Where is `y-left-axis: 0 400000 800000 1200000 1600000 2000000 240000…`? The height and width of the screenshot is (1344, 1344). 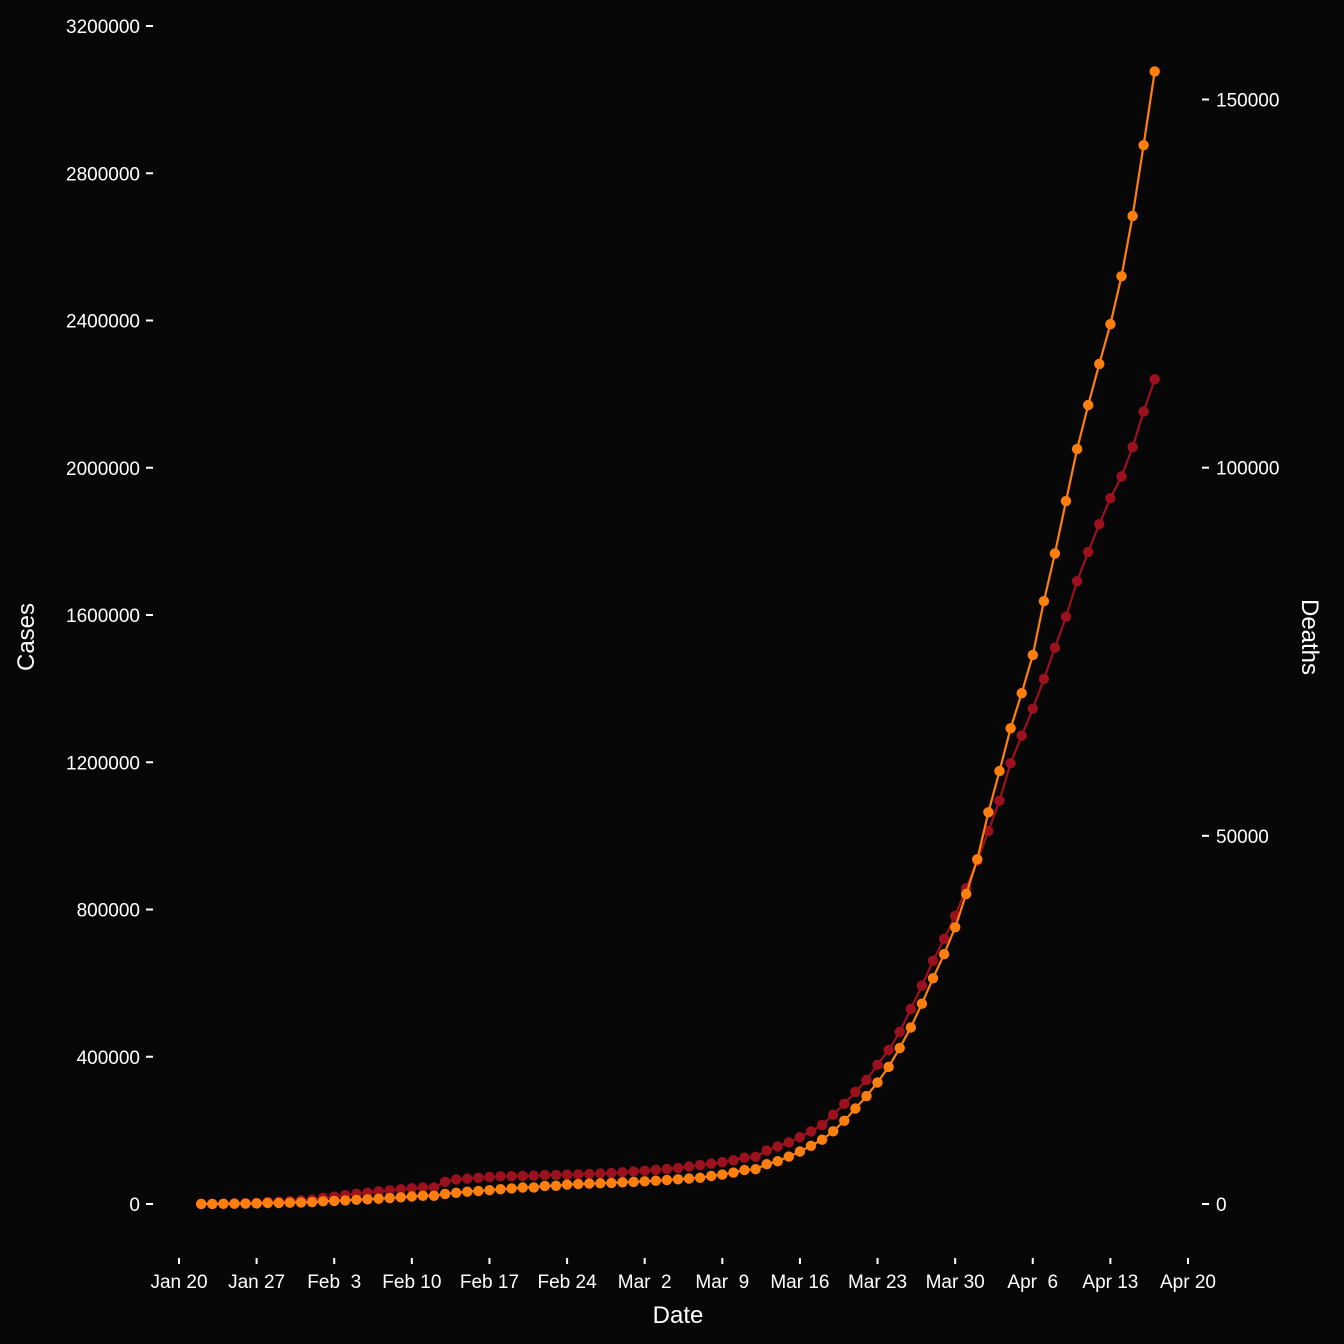
y-left-axis: 0 400000 800000 1200000 1600000 2000000 240000… is located at coordinates (109, 616).